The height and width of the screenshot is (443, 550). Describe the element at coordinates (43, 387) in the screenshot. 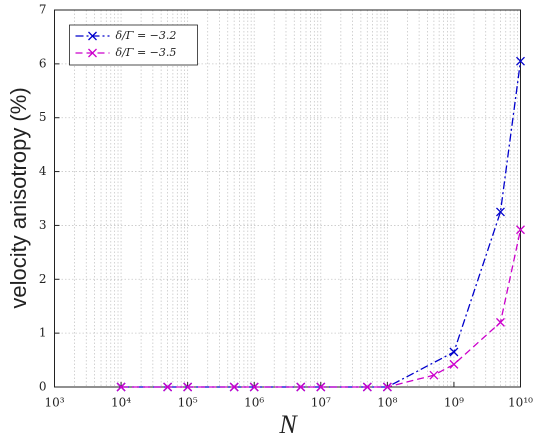

I see `y-tick-label: 0` at that location.